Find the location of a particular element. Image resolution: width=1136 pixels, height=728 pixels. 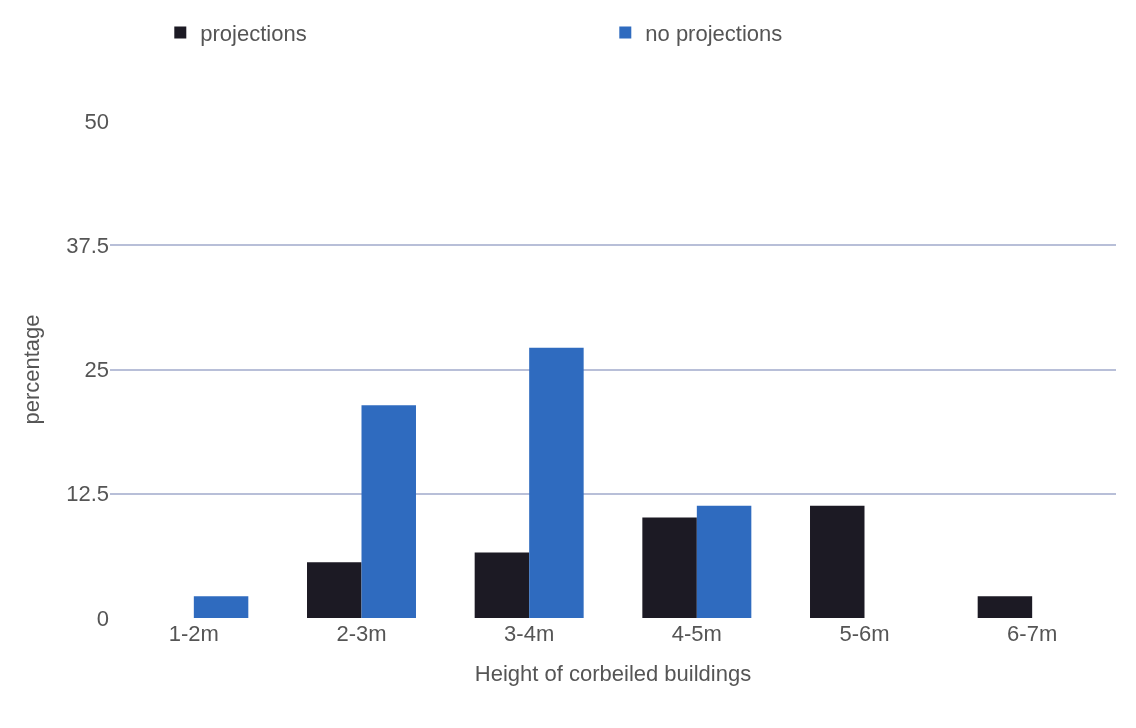

x-tick-label: 1-2m is located at coordinates (193, 633).